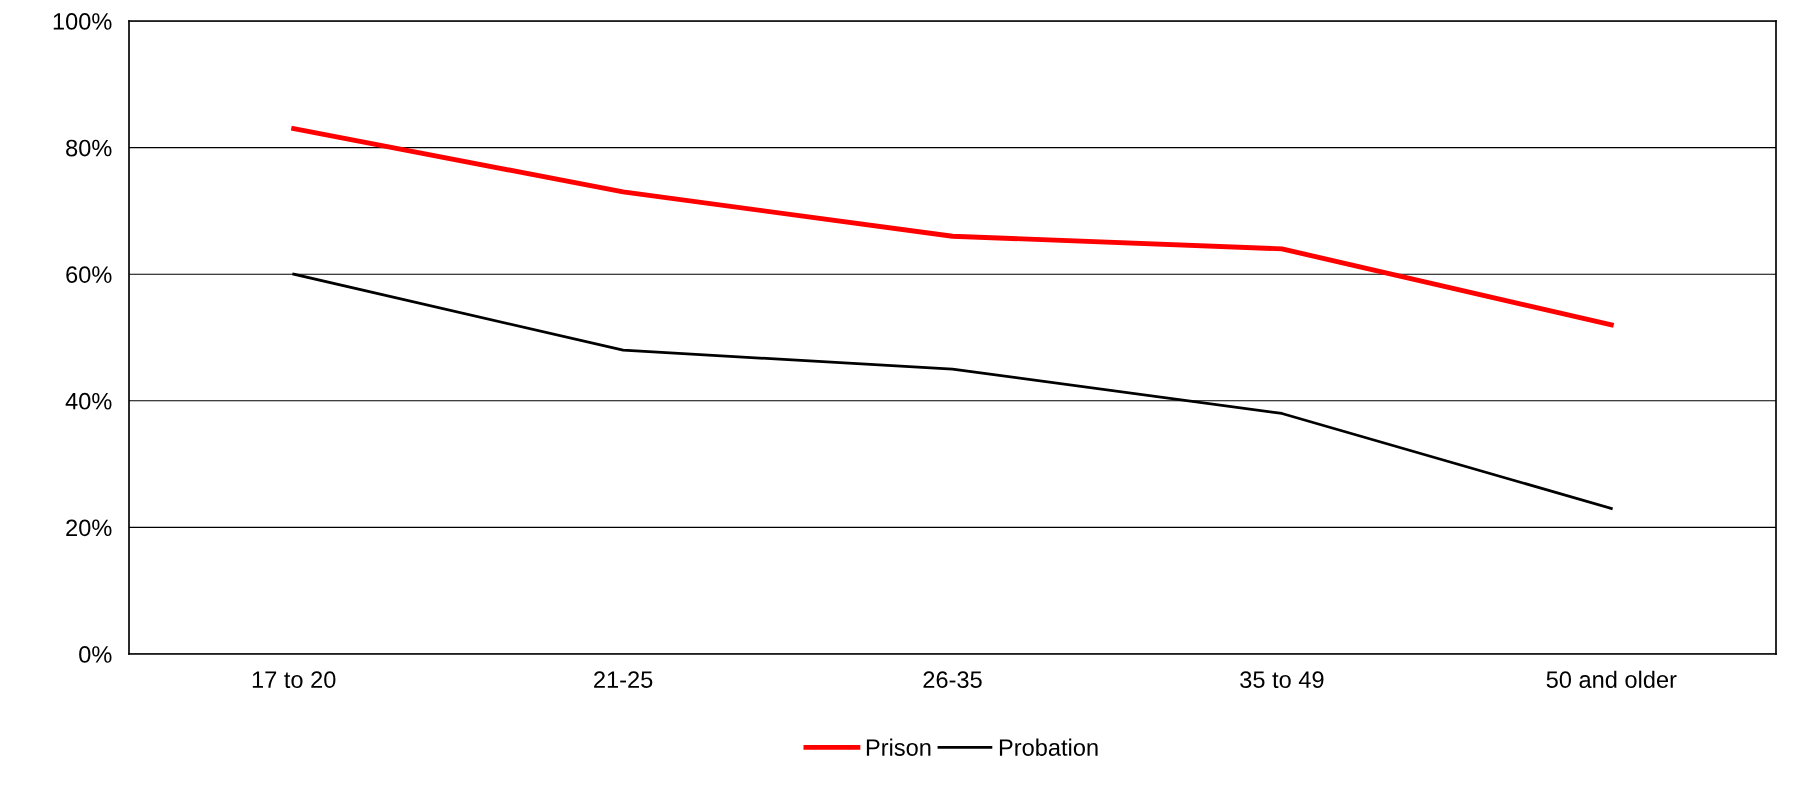 This screenshot has width=1793, height=785. Describe the element at coordinates (952, 680) in the screenshot. I see `x-tick-label: 26-35` at that location.